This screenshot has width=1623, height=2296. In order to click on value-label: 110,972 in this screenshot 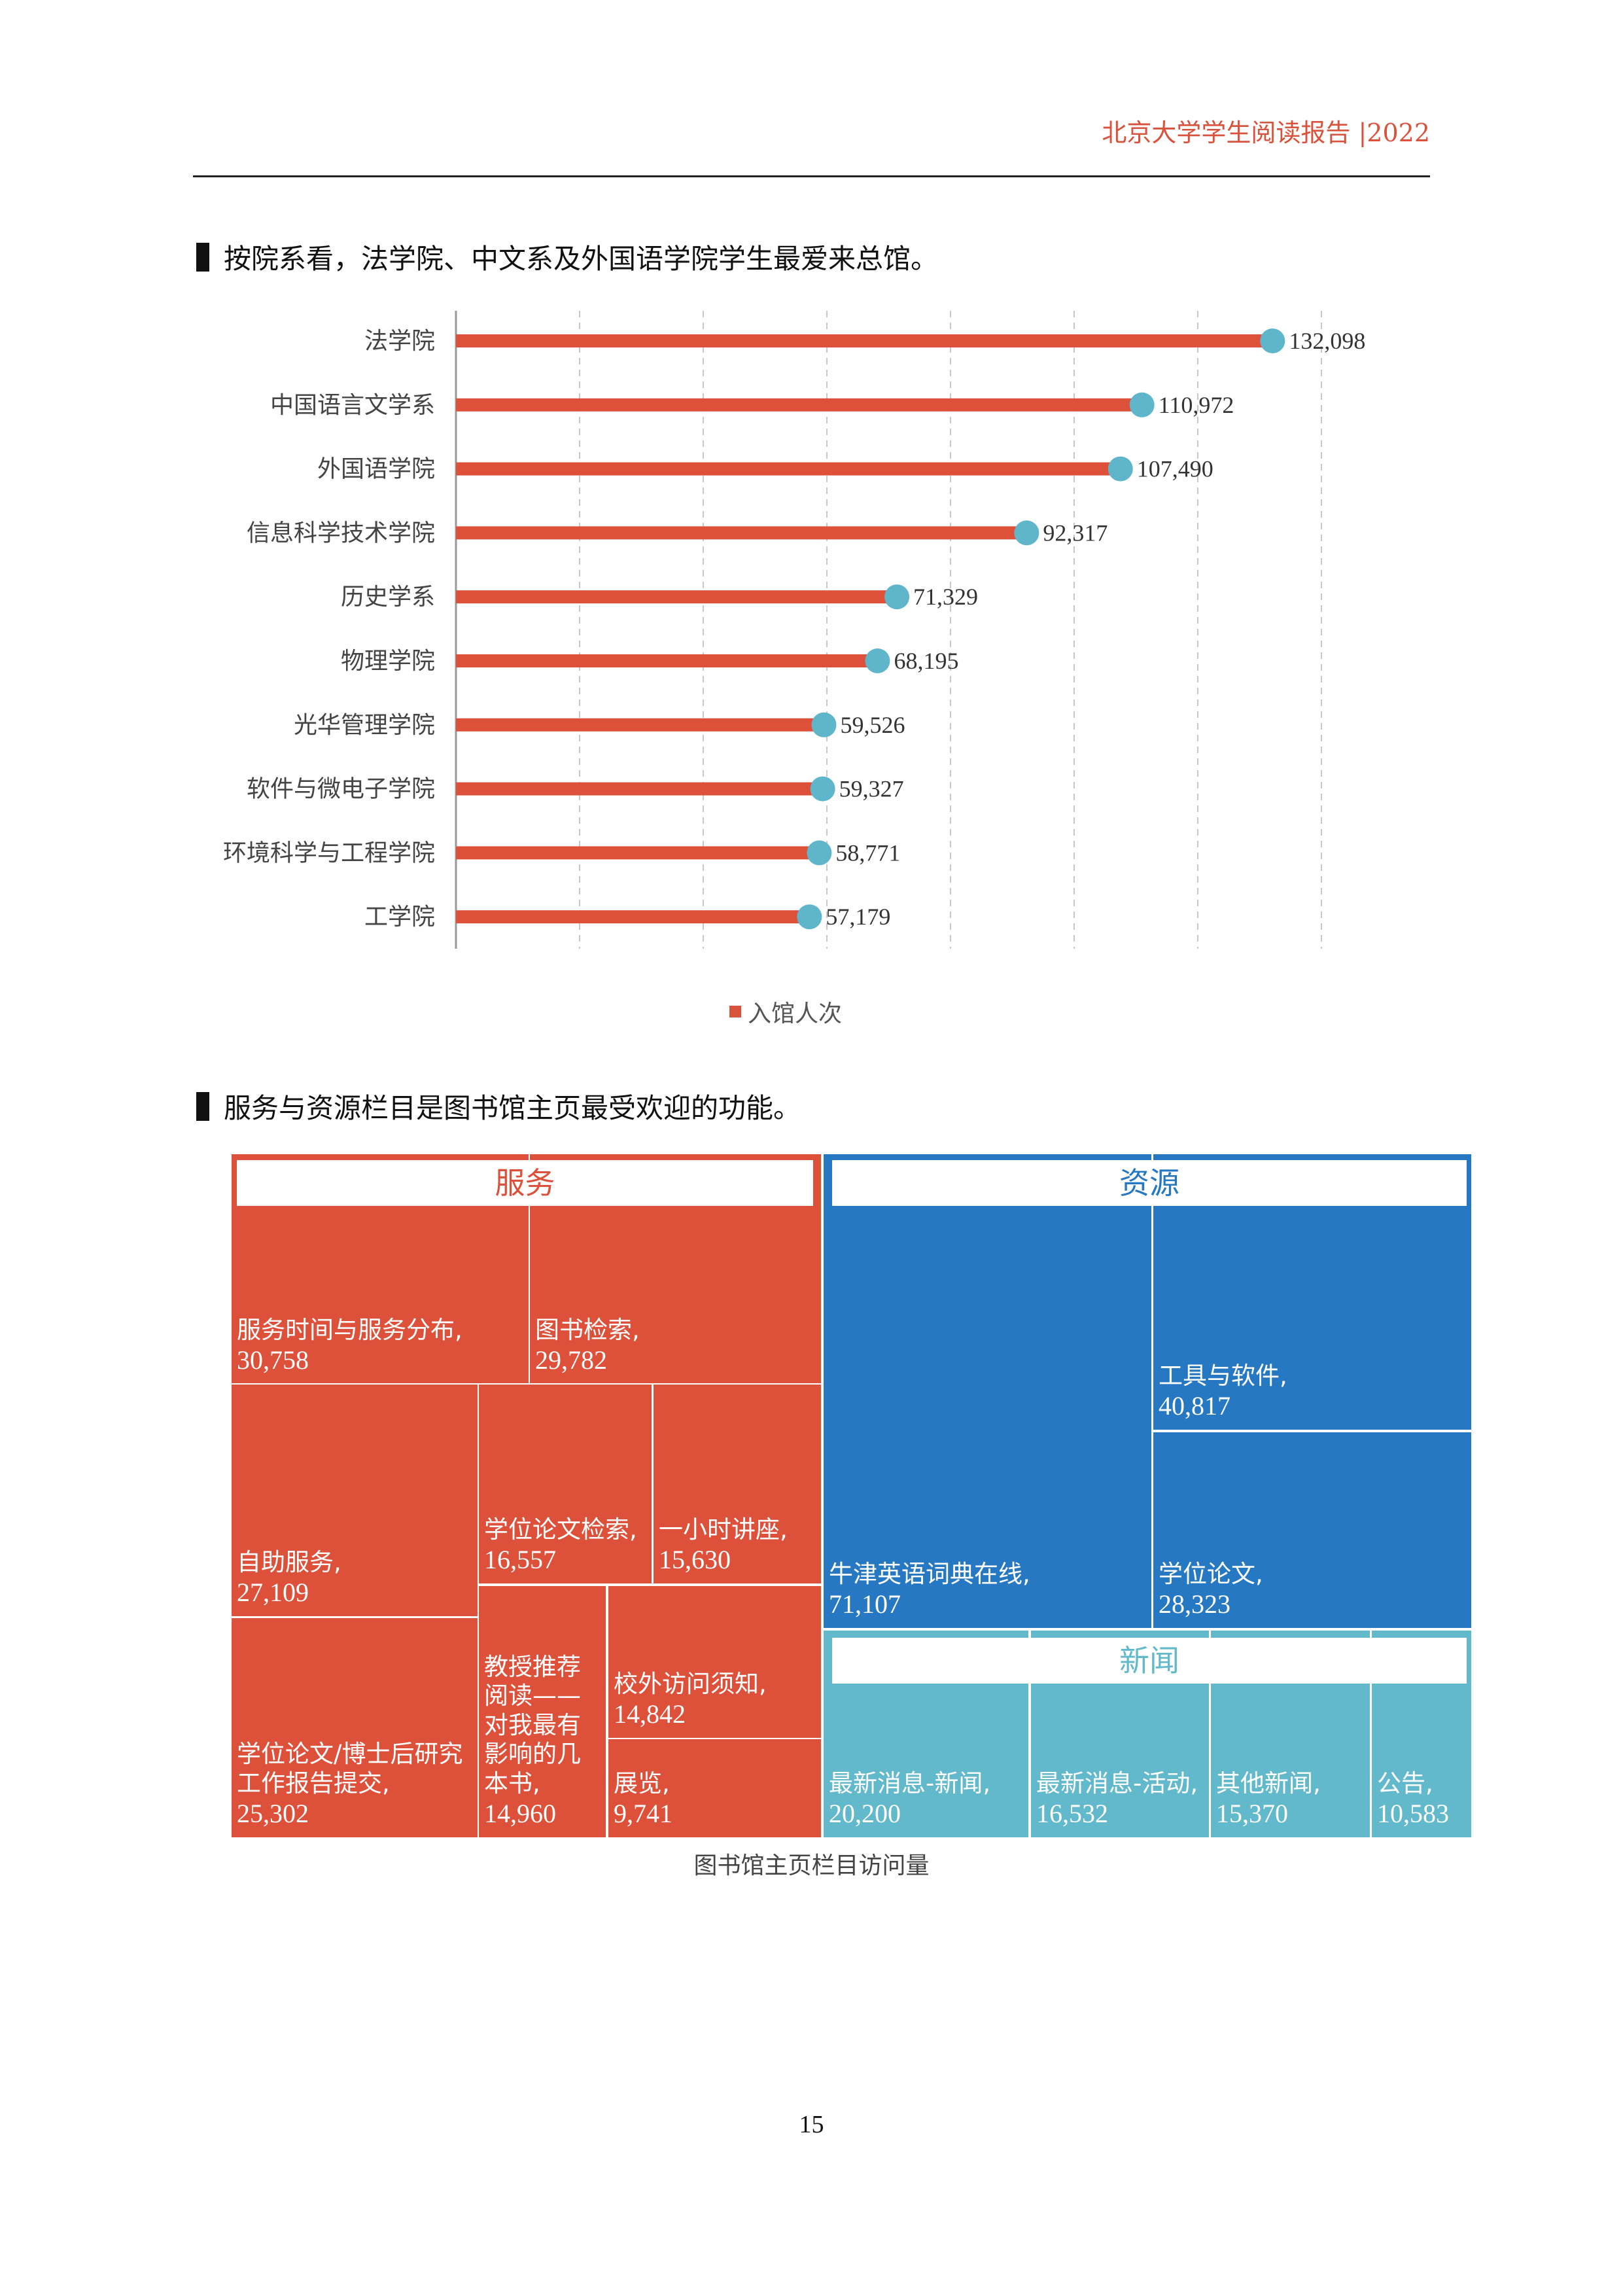, I will do `click(1197, 405)`.